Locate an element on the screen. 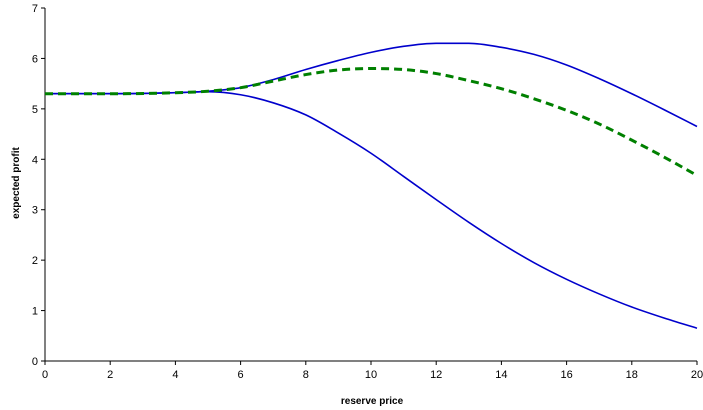 This screenshot has width=703, height=410. x-axis-title: reserve price is located at coordinates (372, 401).